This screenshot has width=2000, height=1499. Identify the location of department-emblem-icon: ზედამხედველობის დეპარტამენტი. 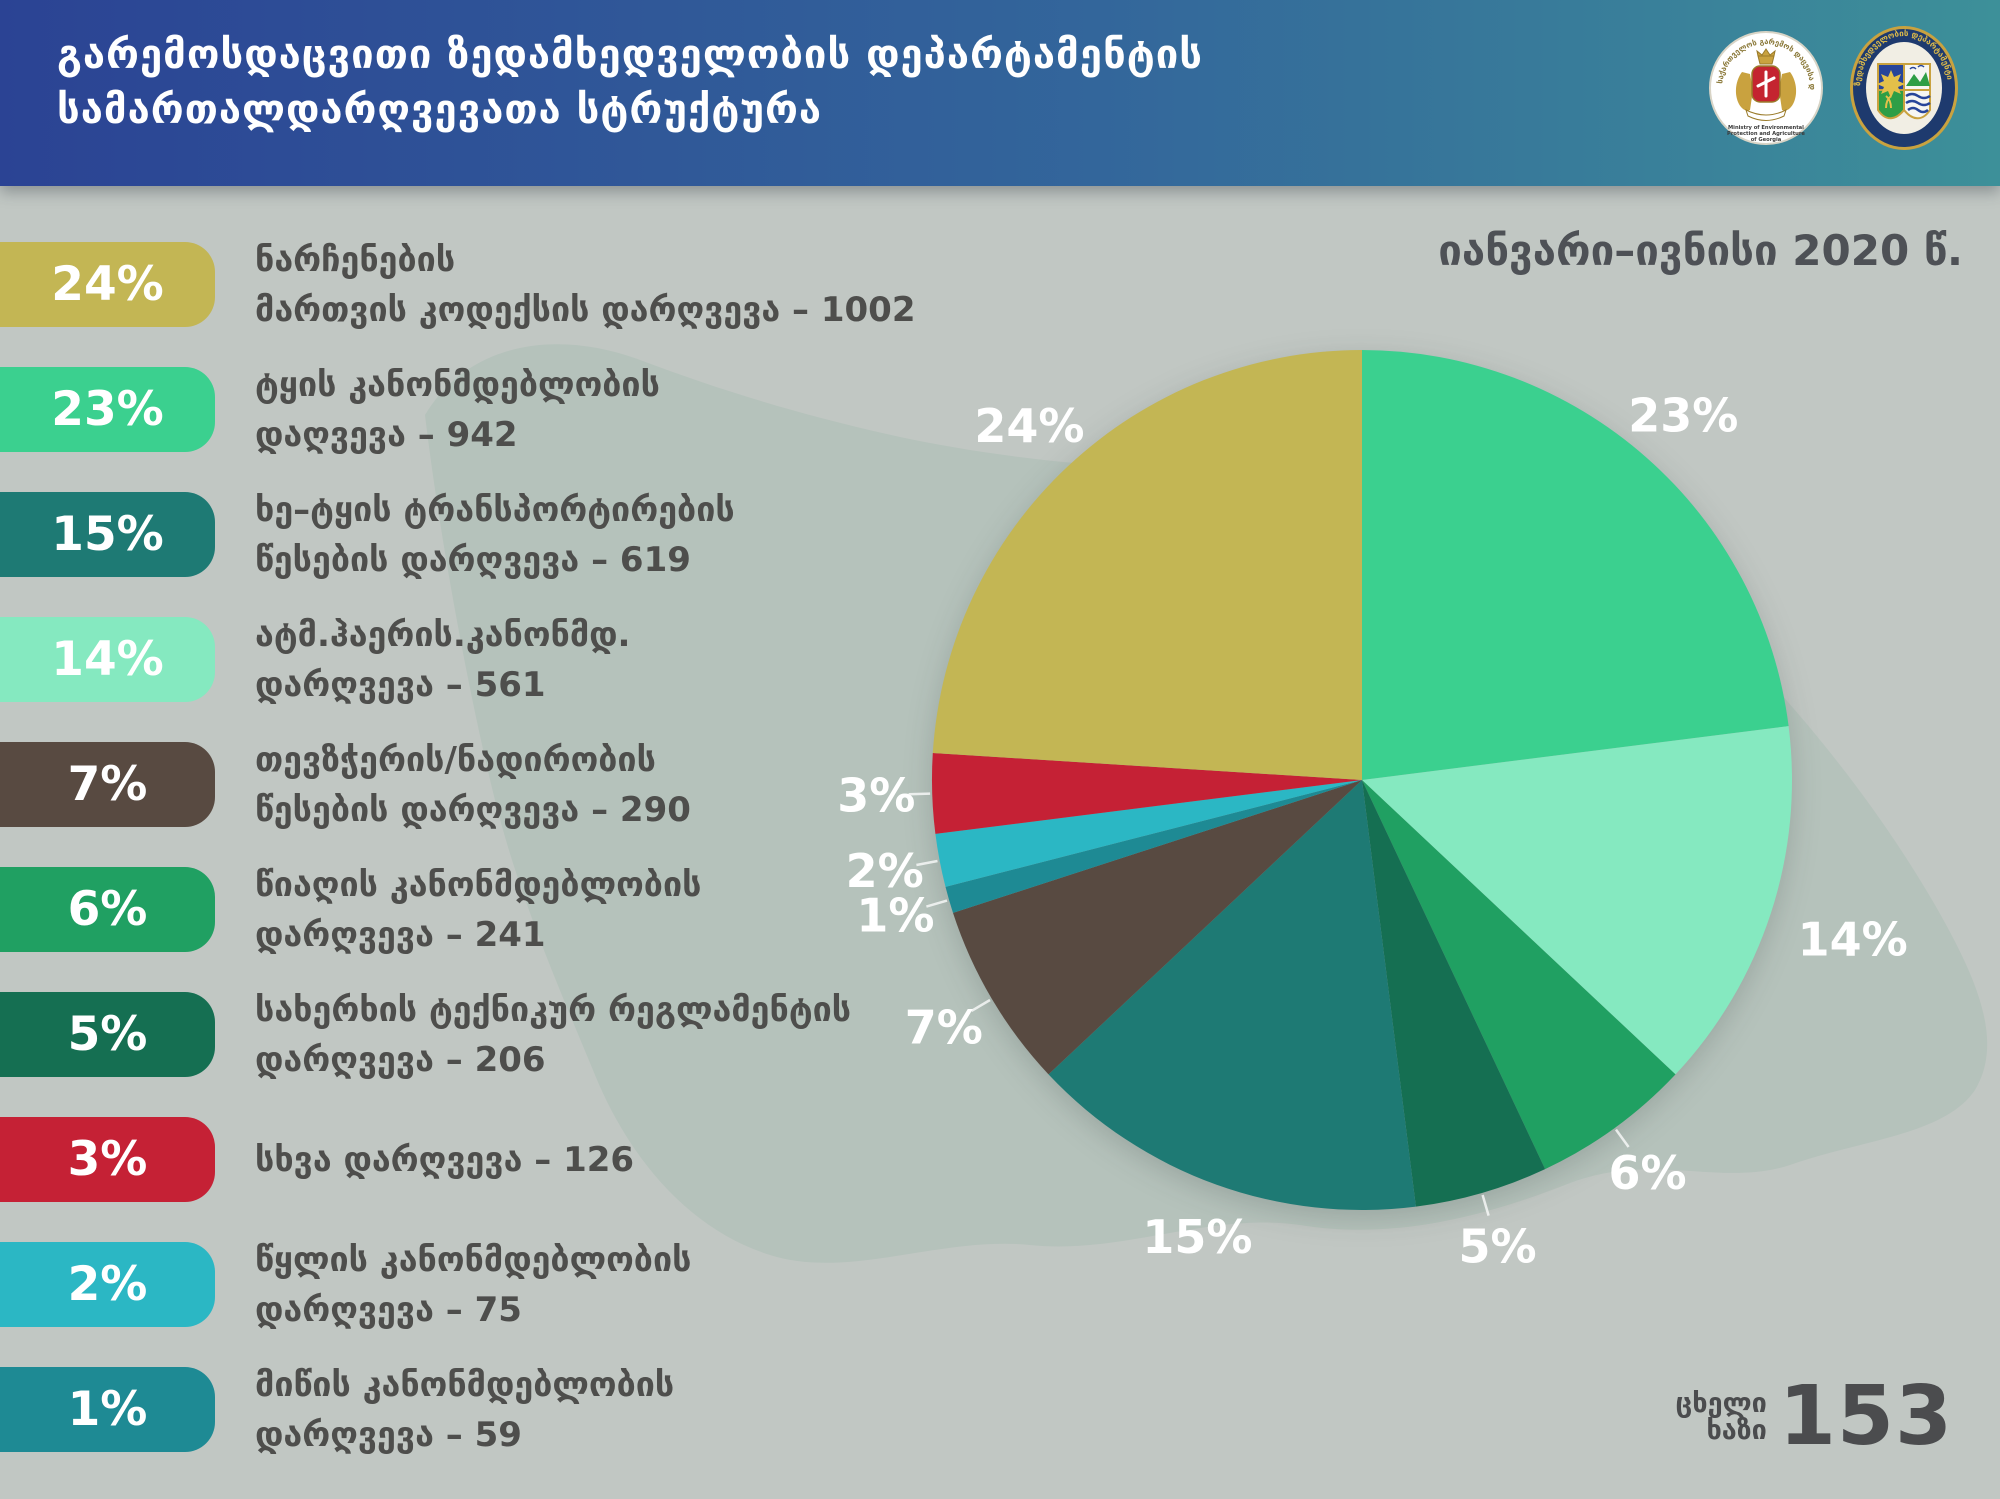
(1904, 88).